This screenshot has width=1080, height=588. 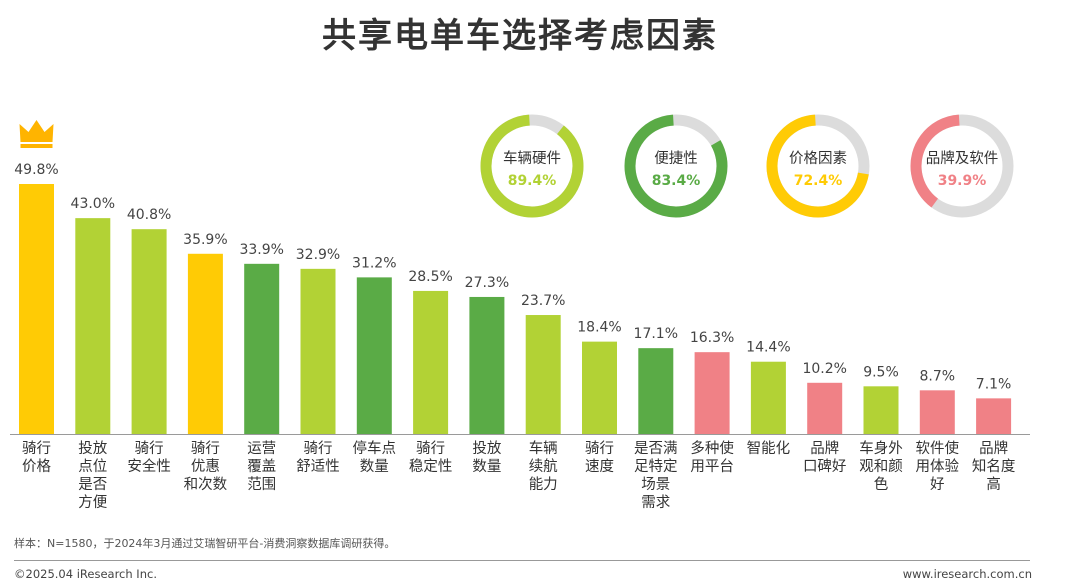 What do you see at coordinates (543, 484) in the screenshot?
I see `category-label: 能力` at bounding box center [543, 484].